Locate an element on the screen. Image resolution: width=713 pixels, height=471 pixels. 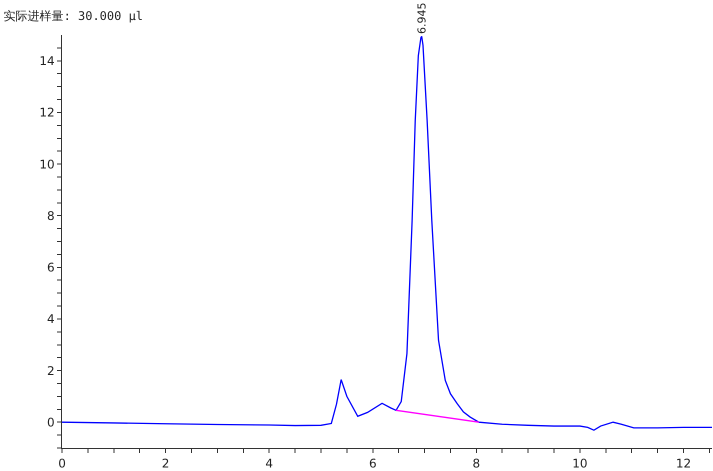
x-tick-label: 6 is located at coordinates (372, 463).